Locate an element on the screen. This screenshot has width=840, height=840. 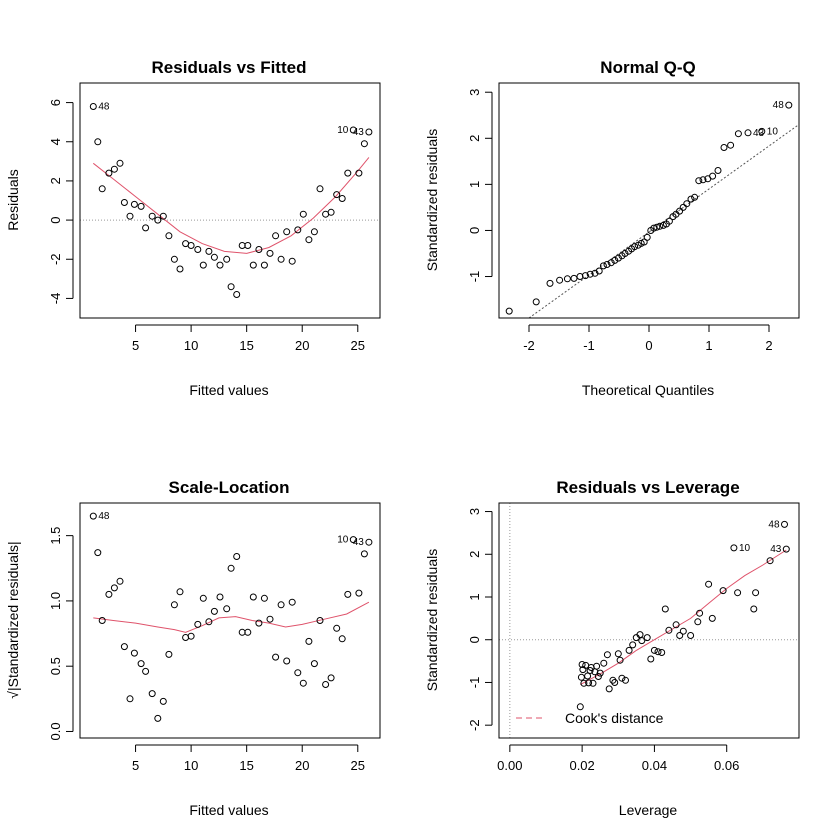
qq-reference-line is located at coordinates (664, 221).